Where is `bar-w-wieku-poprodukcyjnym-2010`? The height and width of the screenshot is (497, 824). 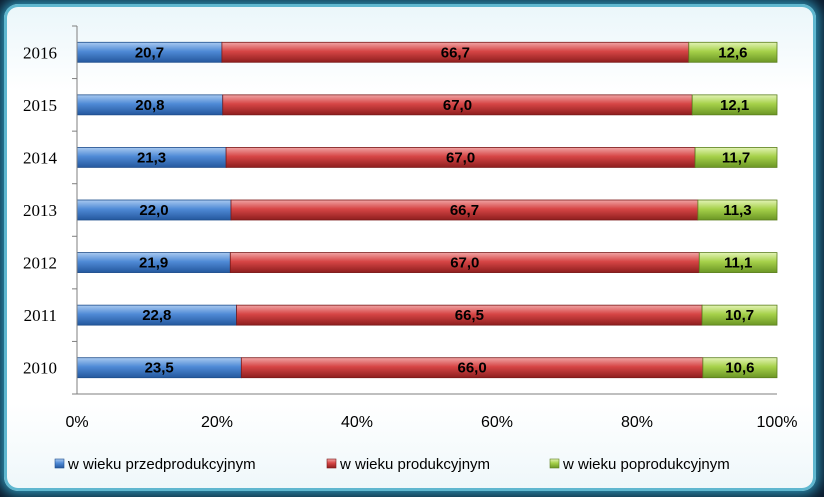
bar-w-wieku-poprodukcyjnym-2010 is located at coordinates (740, 368).